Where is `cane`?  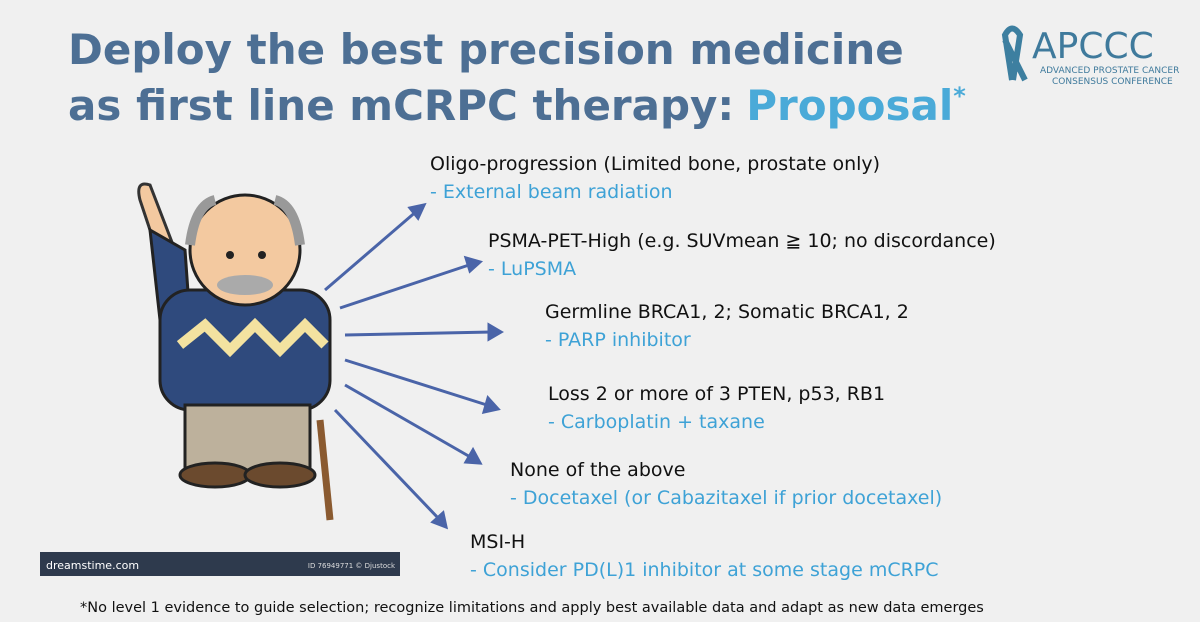 cane is located at coordinates (325, 470).